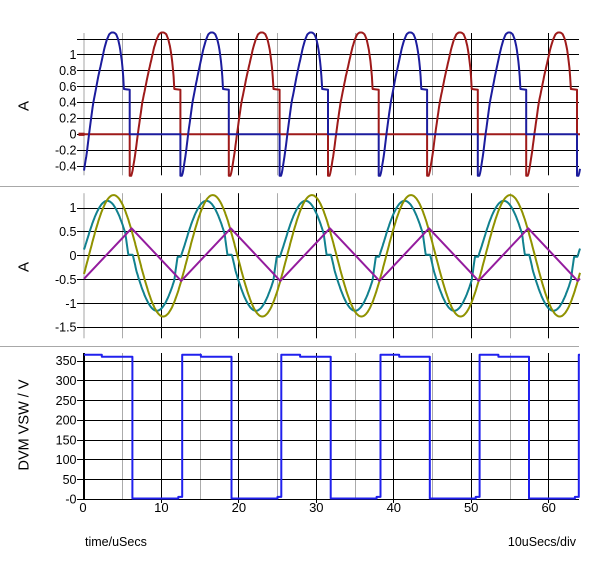  Describe the element at coordinates (70, 304) in the screenshot. I see `svg-text: -1` at that location.